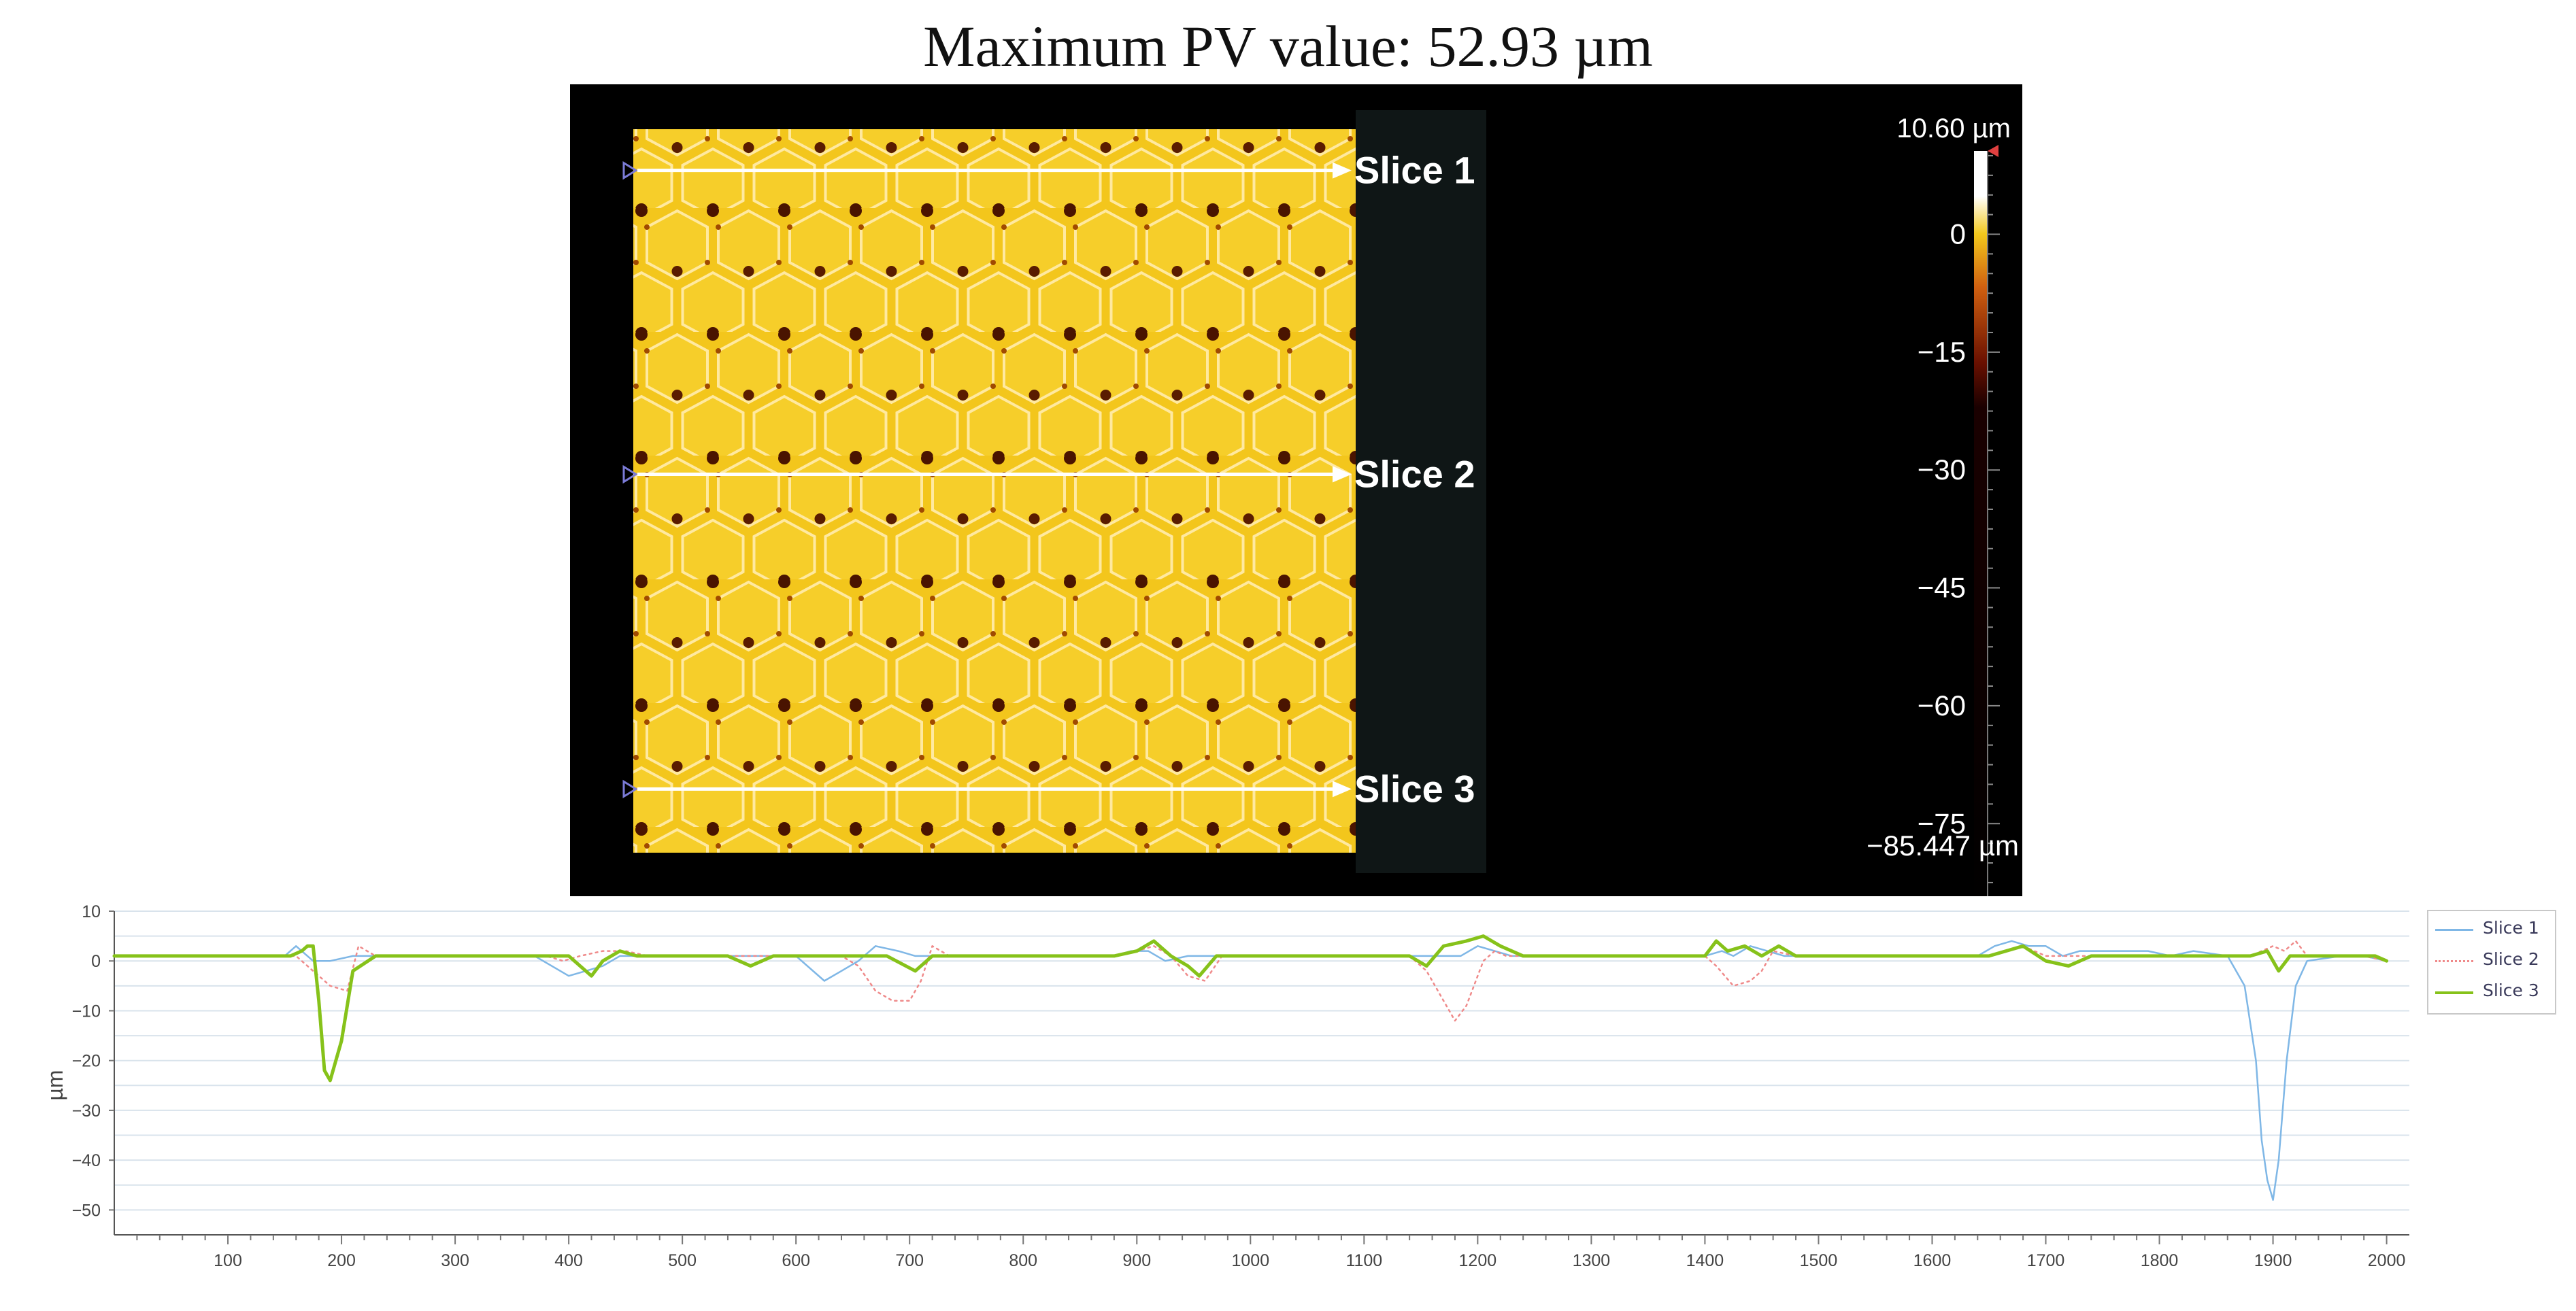  I want to click on x-tick-label: 100, so click(228, 1260).